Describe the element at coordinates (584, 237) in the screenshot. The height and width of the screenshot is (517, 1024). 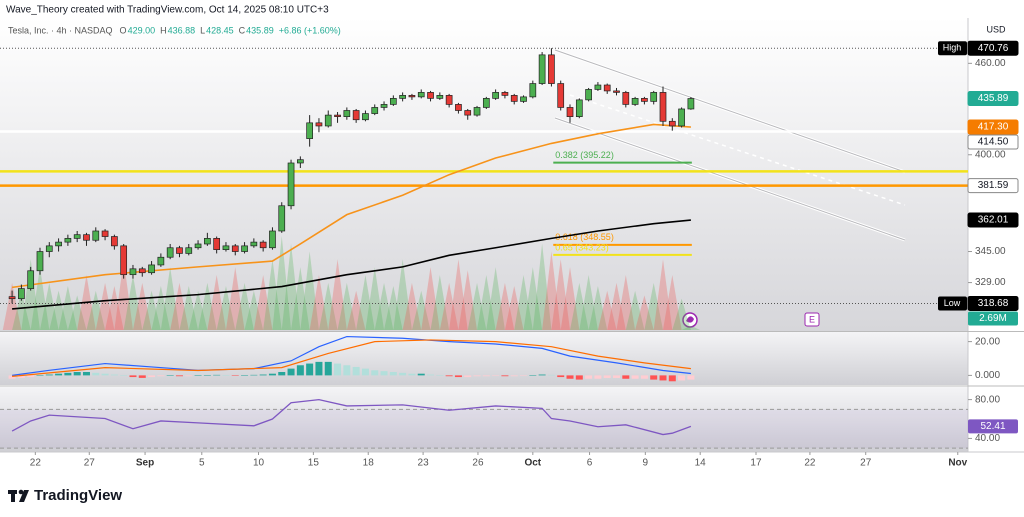
I see `fib-label: 0.618 (348.55)` at that location.